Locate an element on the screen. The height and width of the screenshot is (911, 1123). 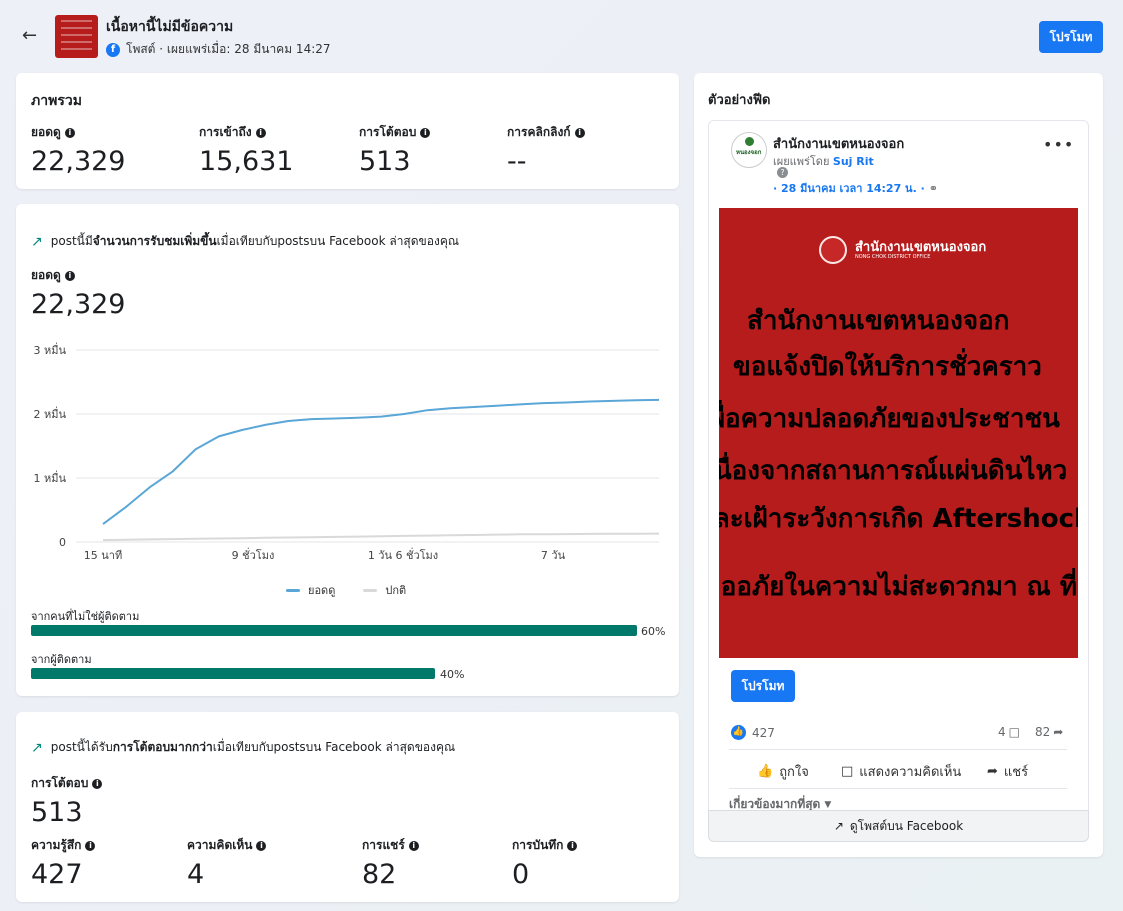
comment-action: □ แสดงความคิดเห็น is located at coordinates (901, 771).